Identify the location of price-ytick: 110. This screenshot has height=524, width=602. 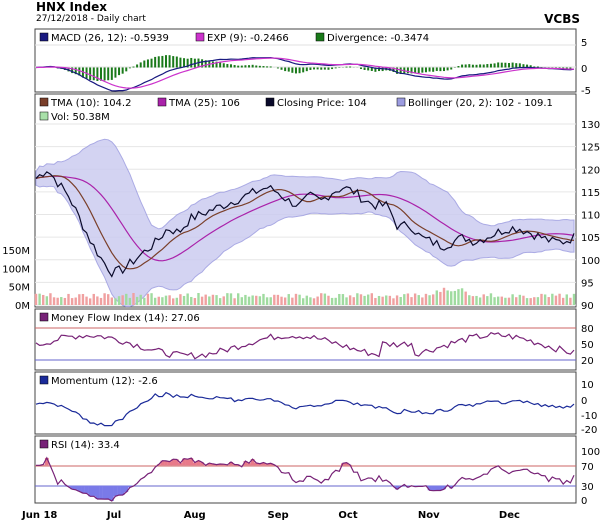
(590, 216).